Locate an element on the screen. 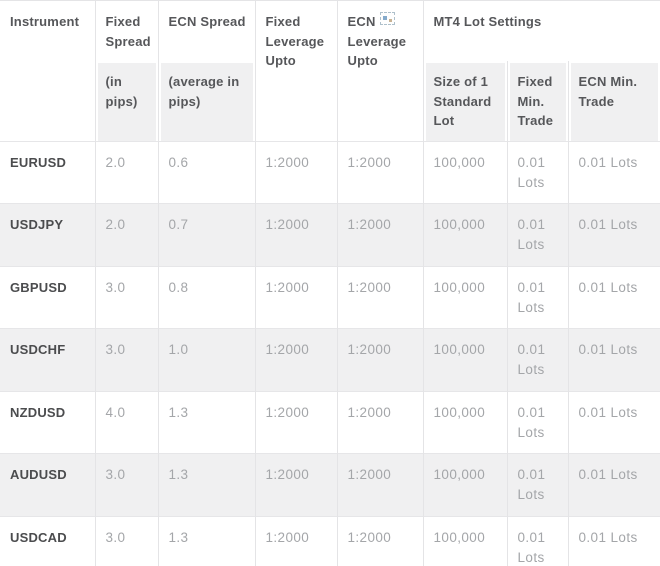 This screenshot has width=660, height=566. col-header-ecn-spread: ECN Spread is located at coordinates (207, 30).